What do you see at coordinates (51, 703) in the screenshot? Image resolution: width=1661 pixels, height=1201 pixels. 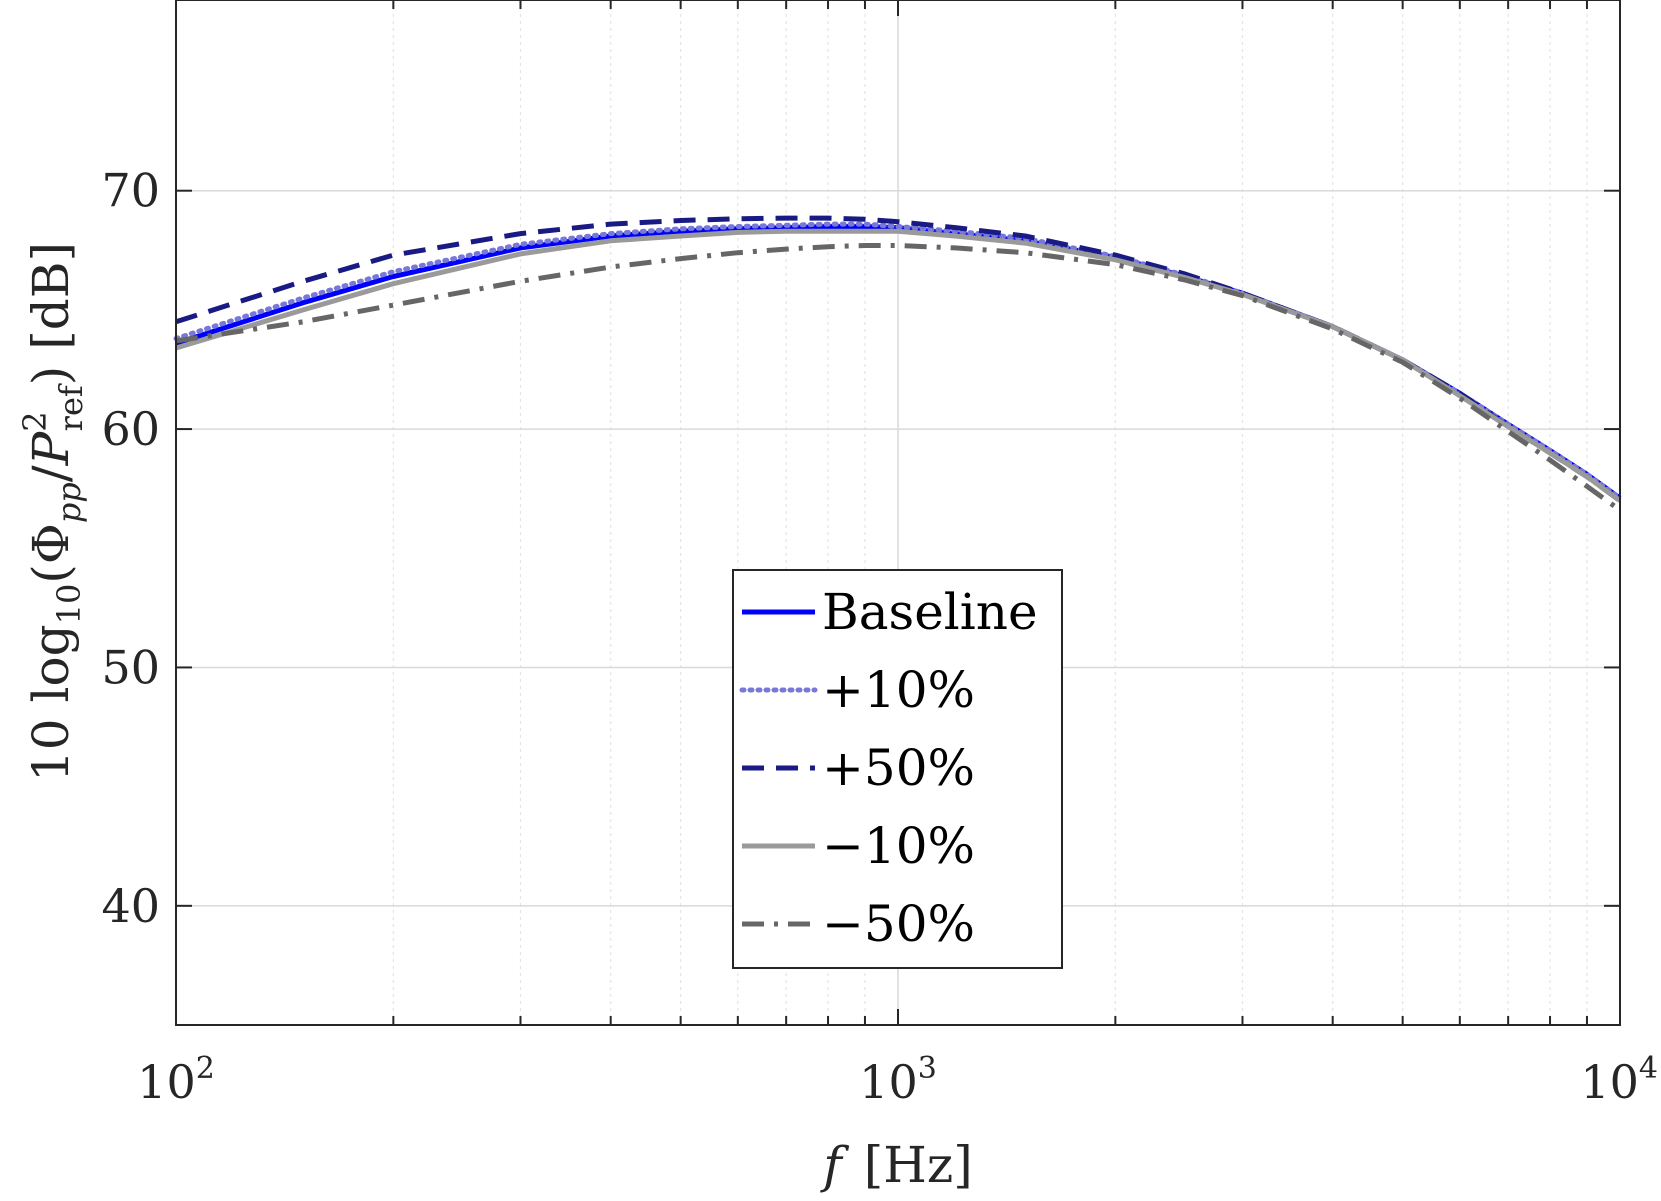 I see `y-label-prefix: 10 log` at bounding box center [51, 703].